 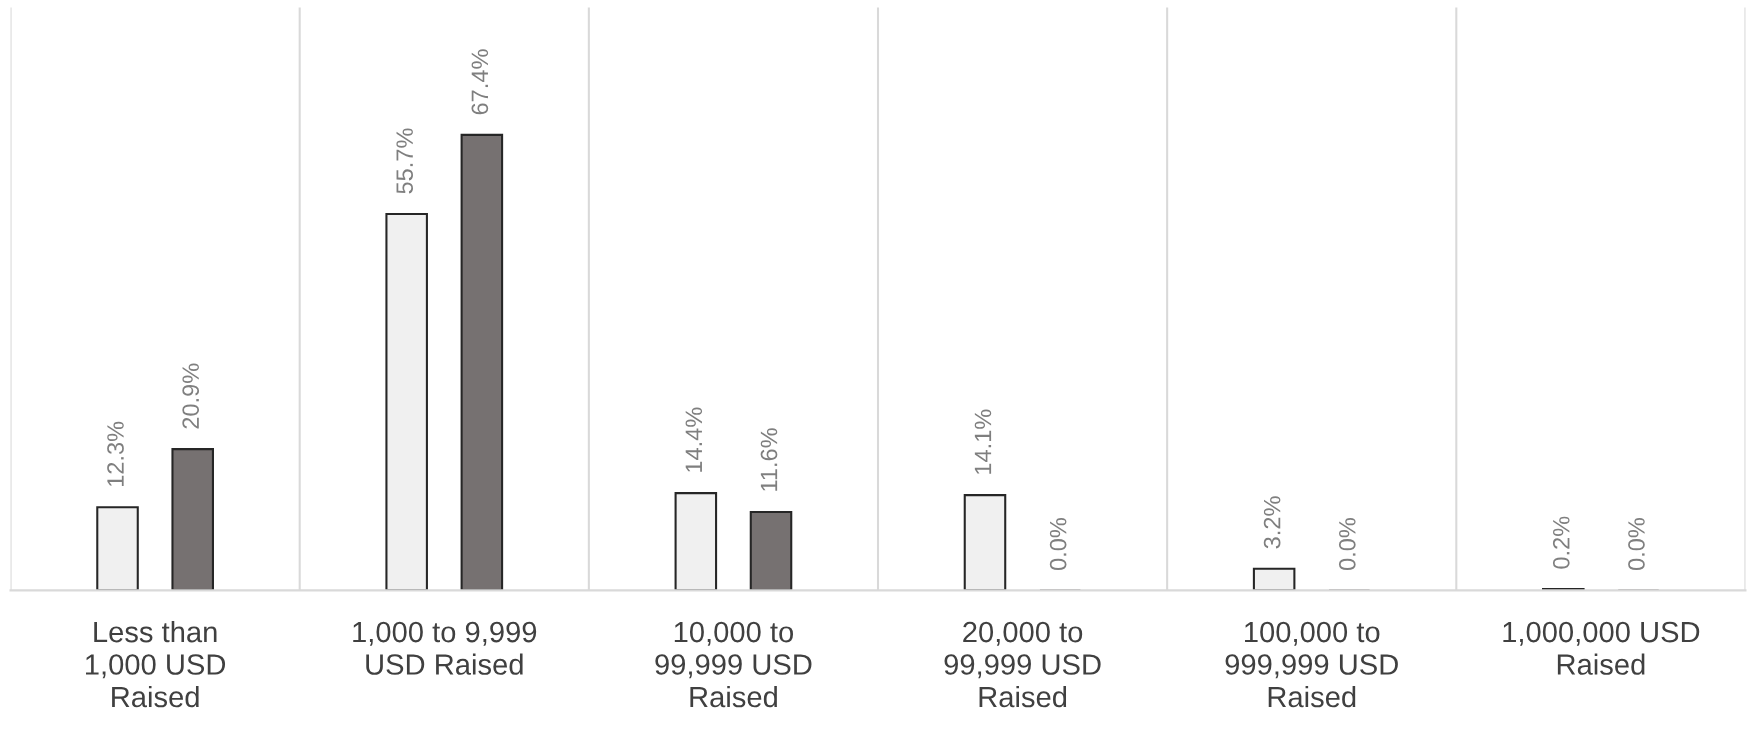 What do you see at coordinates (1601, 648) in the screenshot?
I see `x-tick-label: 1,000,000 USD Raised` at bounding box center [1601, 648].